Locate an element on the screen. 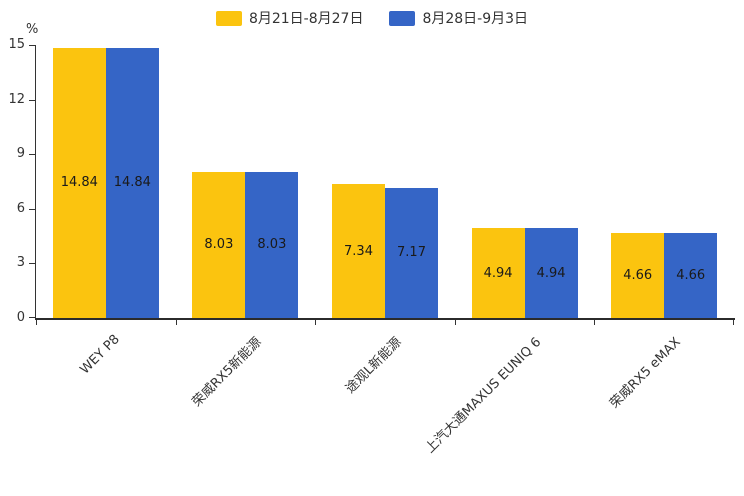 This screenshot has height=496, width=744. bar-series1-荣威RX5 eMAX: 4.66 is located at coordinates (638, 275).